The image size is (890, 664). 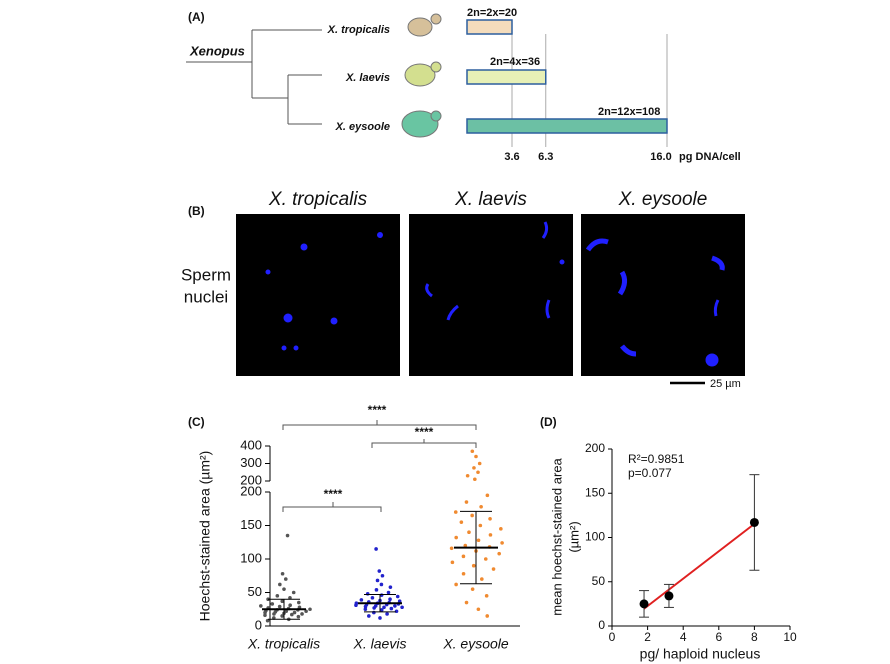 What do you see at coordinates (548, 422) in the screenshot?
I see `panel-label: (D)` at bounding box center [548, 422].